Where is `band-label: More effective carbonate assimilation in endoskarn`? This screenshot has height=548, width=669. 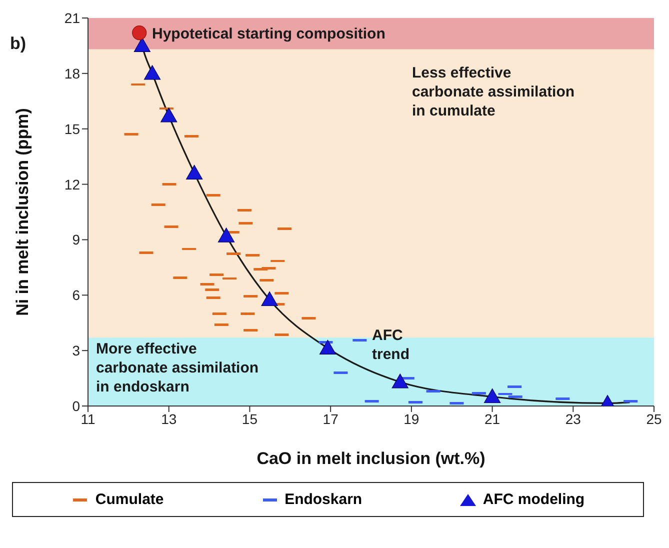
band-label: More effective carbonate assimilation in endoskarn is located at coordinates (177, 368).